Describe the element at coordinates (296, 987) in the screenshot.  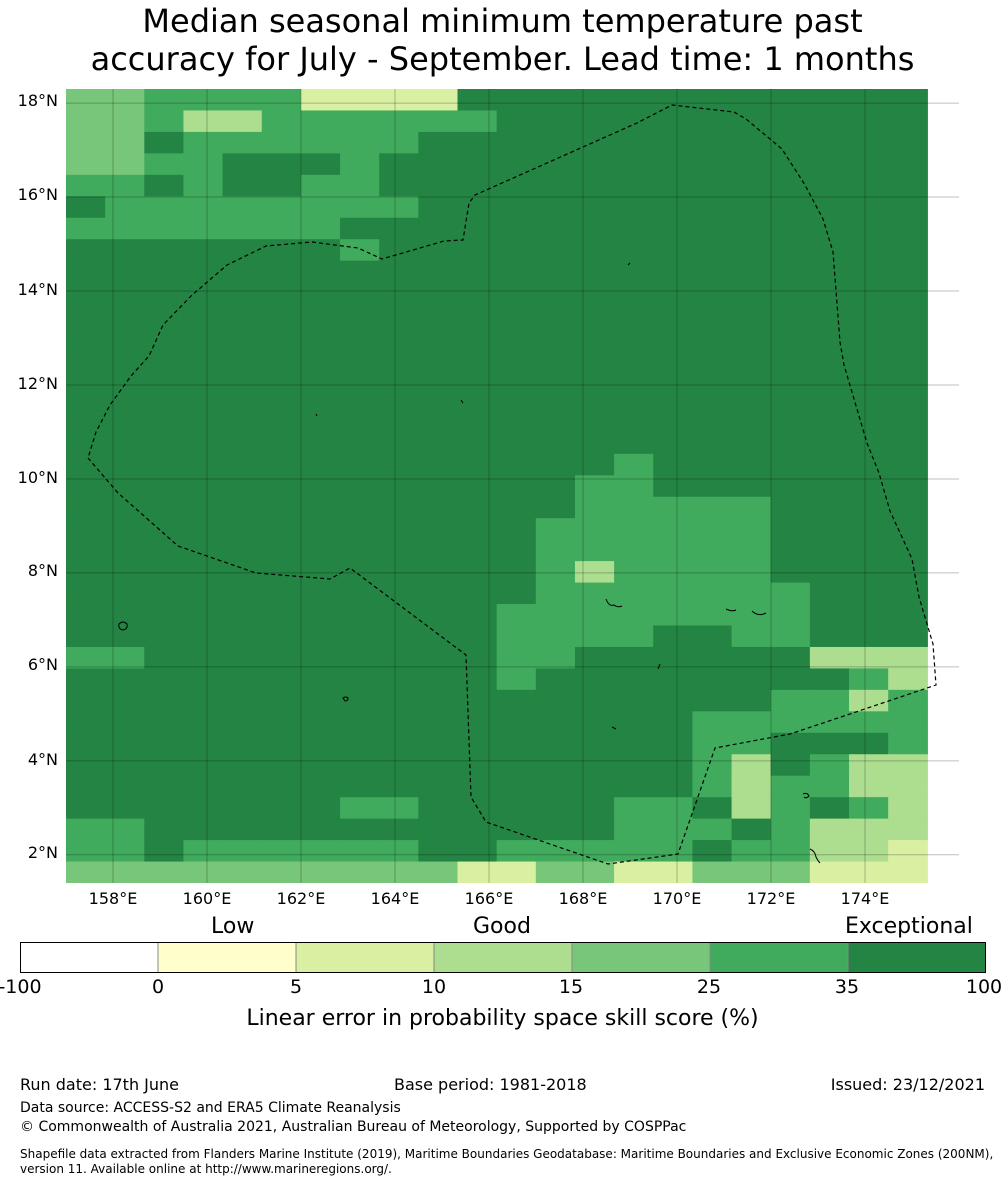
I see `colorbar-tick: 5` at that location.